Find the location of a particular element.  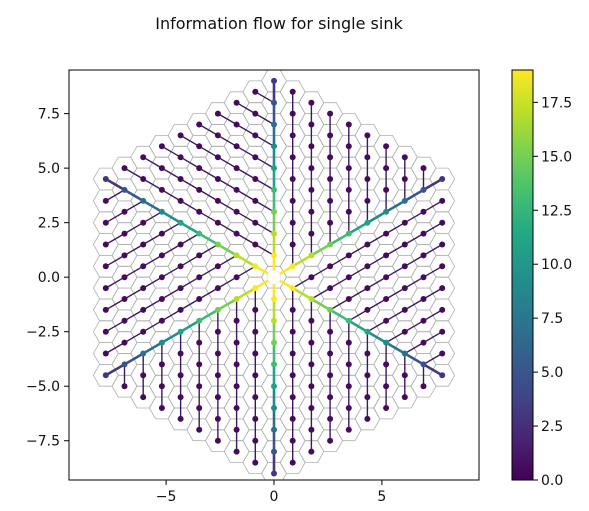

sink-node is located at coordinates (274, 277).